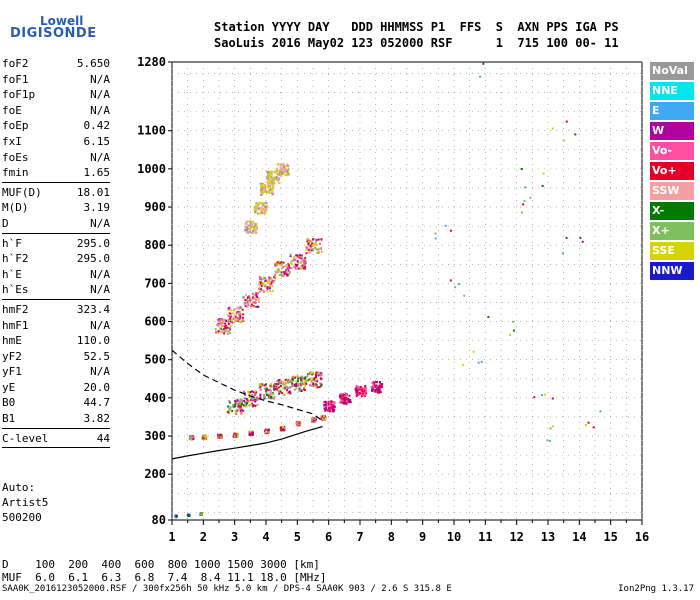  Describe the element at coordinates (328, 537) in the screenshot. I see `x-tick-label: 6` at that location.